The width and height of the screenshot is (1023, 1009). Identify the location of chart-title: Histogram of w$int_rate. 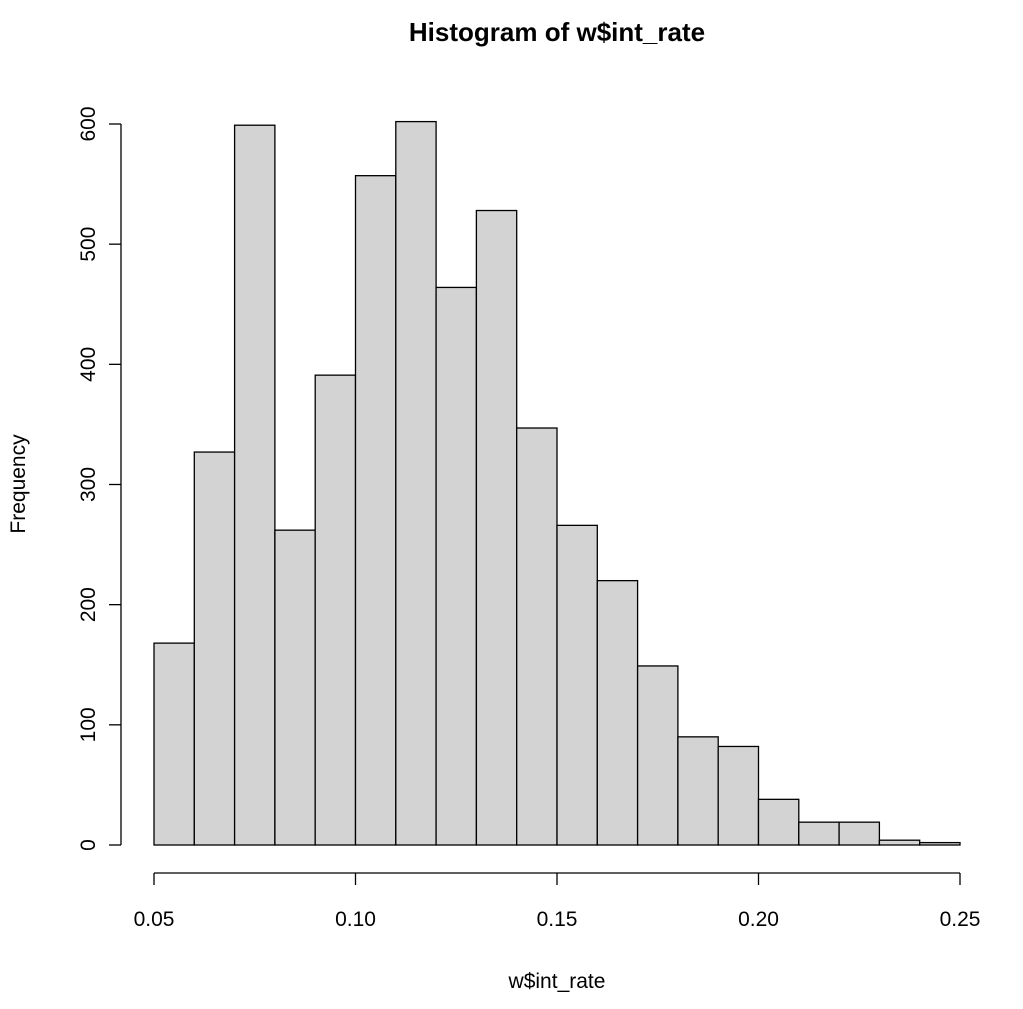
(557, 32).